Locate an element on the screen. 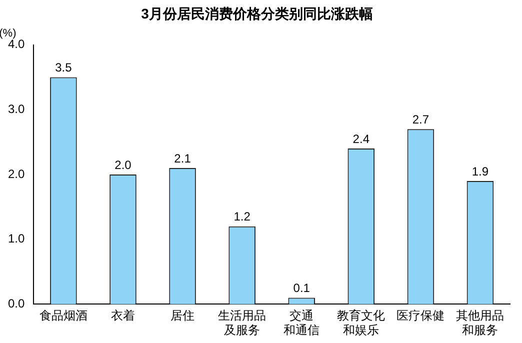 Image resolution: width=522 pixels, height=343 pixels. data-label: 3.5 is located at coordinates (63, 67).